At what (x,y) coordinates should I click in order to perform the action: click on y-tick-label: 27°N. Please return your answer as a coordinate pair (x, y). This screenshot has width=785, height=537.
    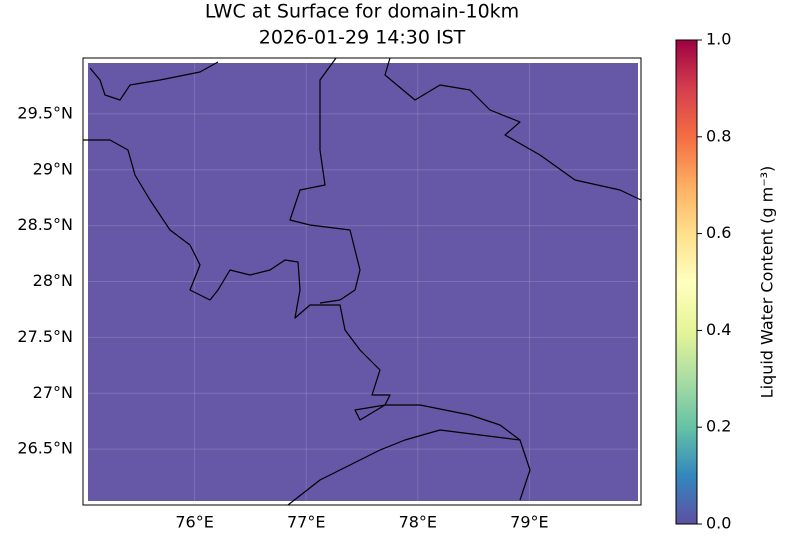
    Looking at the image, I should click on (53, 392).